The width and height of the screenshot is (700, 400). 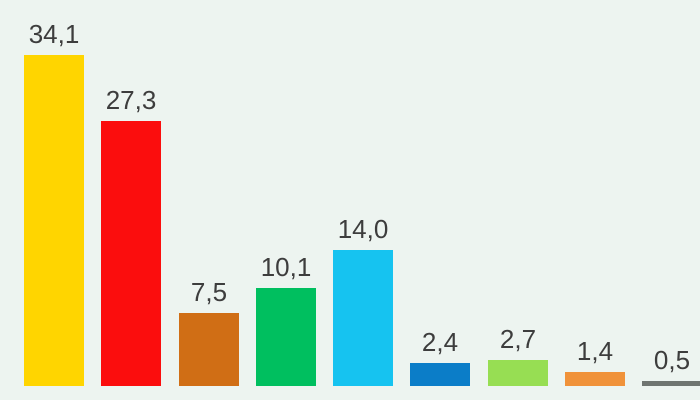 What do you see at coordinates (286, 267) in the screenshot?
I see `bar-value-label: 10,1` at bounding box center [286, 267].